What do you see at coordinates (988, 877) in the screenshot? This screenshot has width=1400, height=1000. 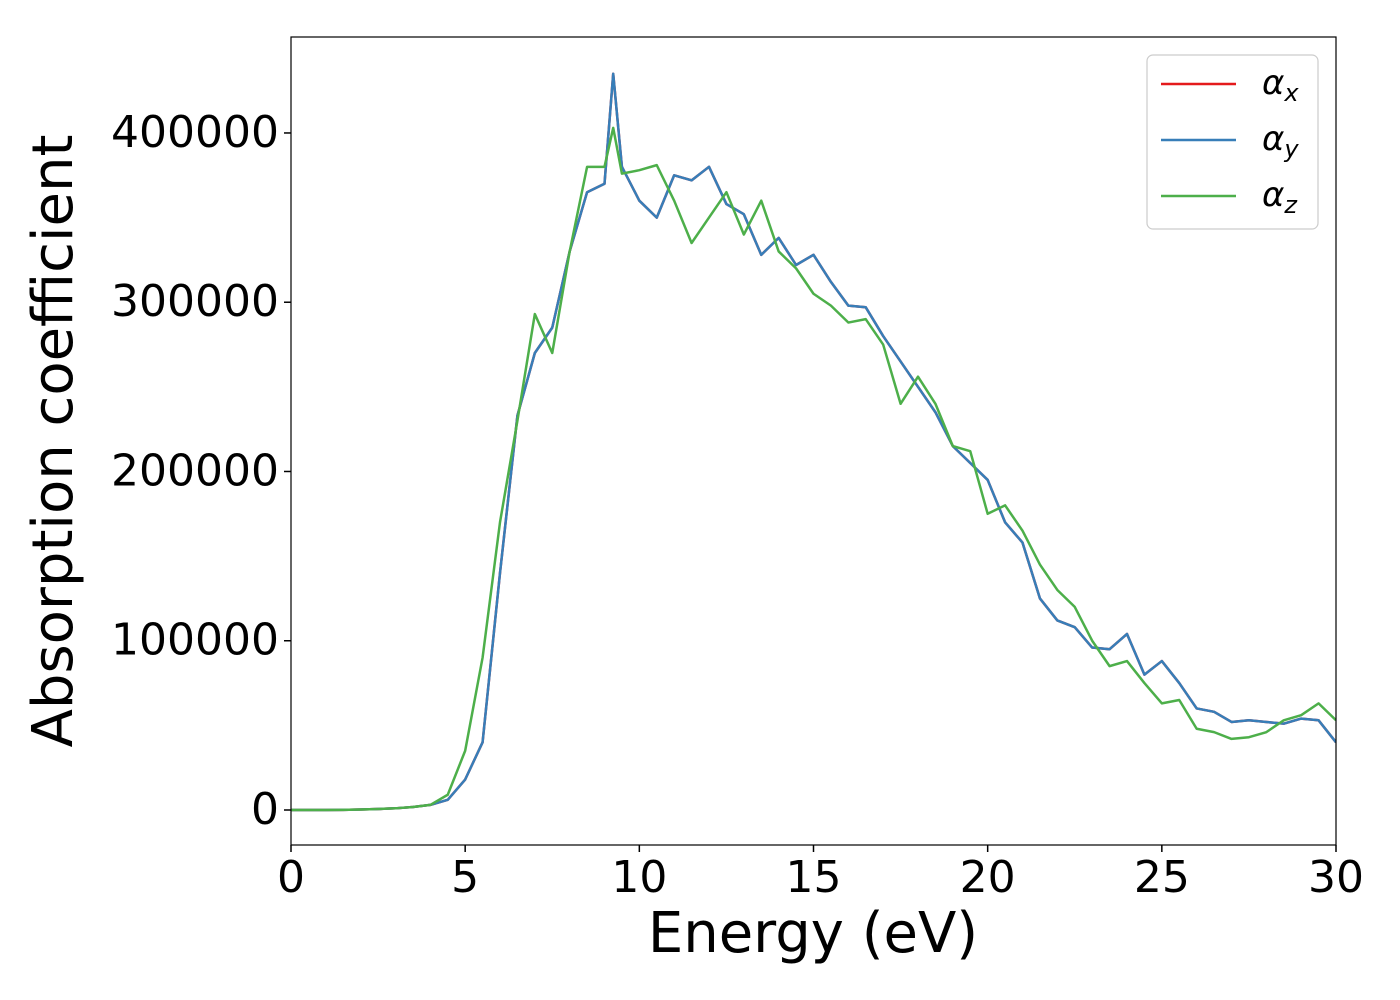 I see `x-tick-label: 20` at bounding box center [988, 877].